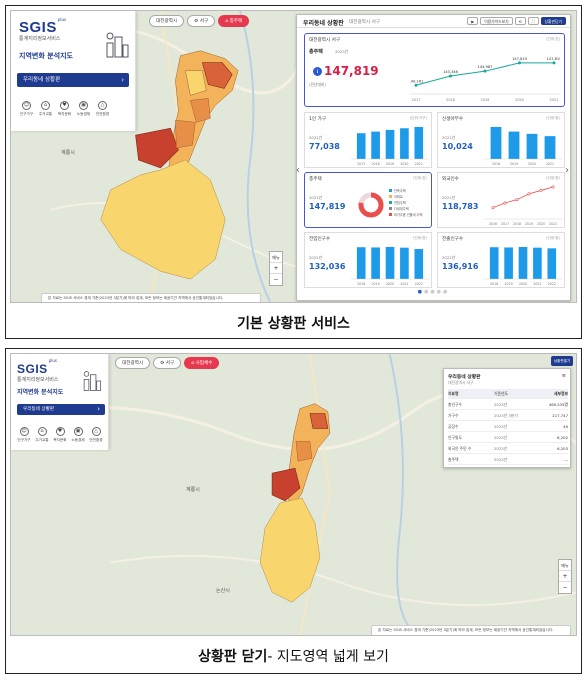 Image resolution: width=587 pixels, height=681 pixels. What do you see at coordinates (193, 490) in the screenshot?
I see `map-place-label: 계룡시` at bounding box center [193, 490].